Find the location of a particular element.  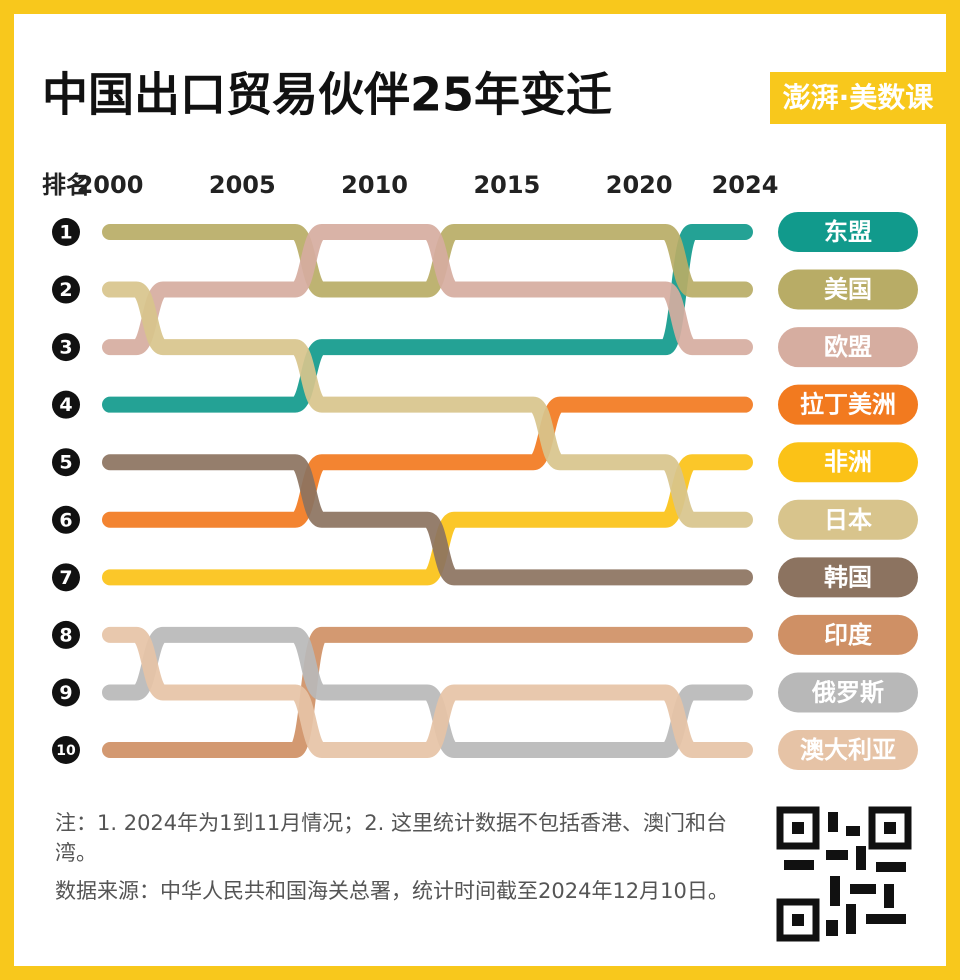

legend-label: 非洲 is located at coordinates (848, 462).